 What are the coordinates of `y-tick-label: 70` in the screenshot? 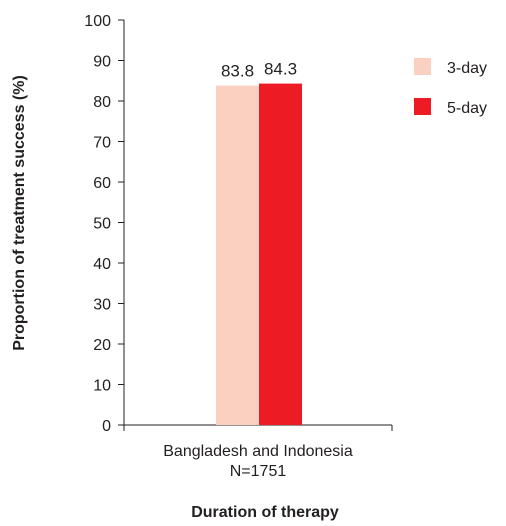 It's located at (102, 143).